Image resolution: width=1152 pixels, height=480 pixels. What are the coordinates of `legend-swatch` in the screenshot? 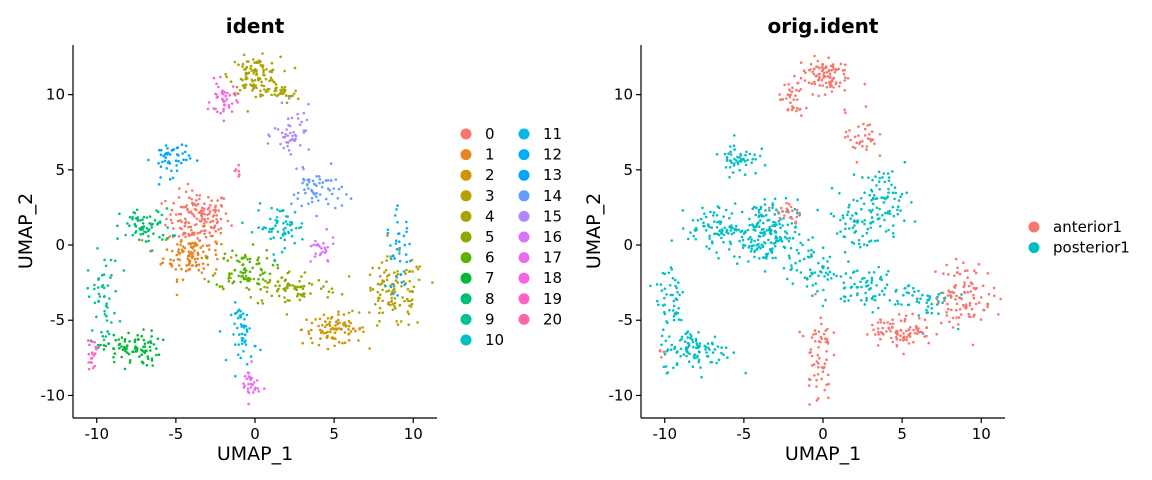 It's located at (1034, 227).